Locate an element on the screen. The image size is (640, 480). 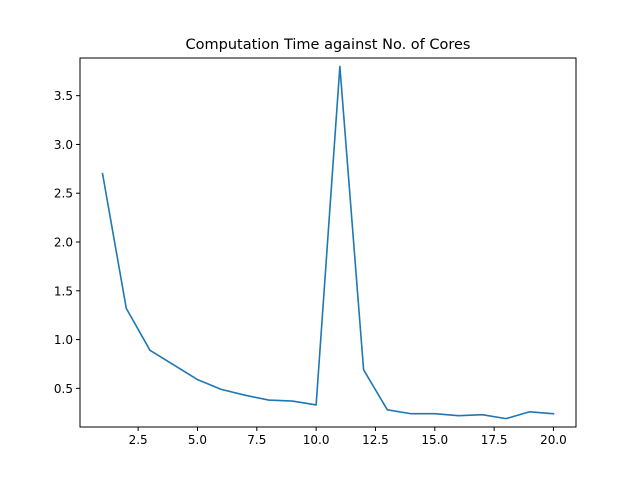
x-tick-label: 15.0 is located at coordinates (434, 440).